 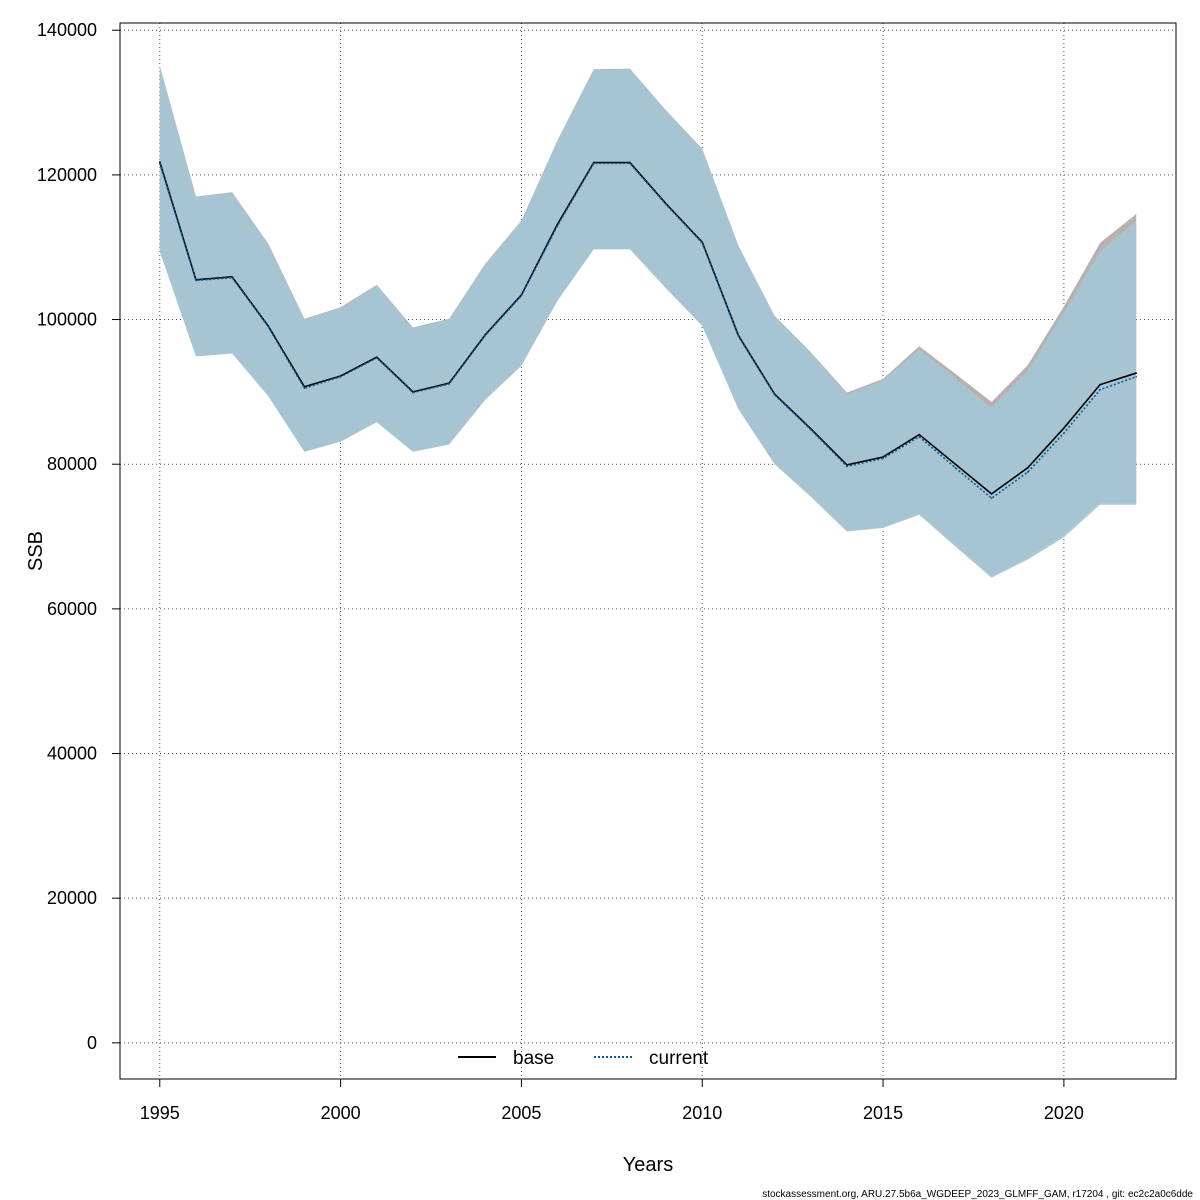 I want to click on point-current-2014, so click(x=847, y=466).